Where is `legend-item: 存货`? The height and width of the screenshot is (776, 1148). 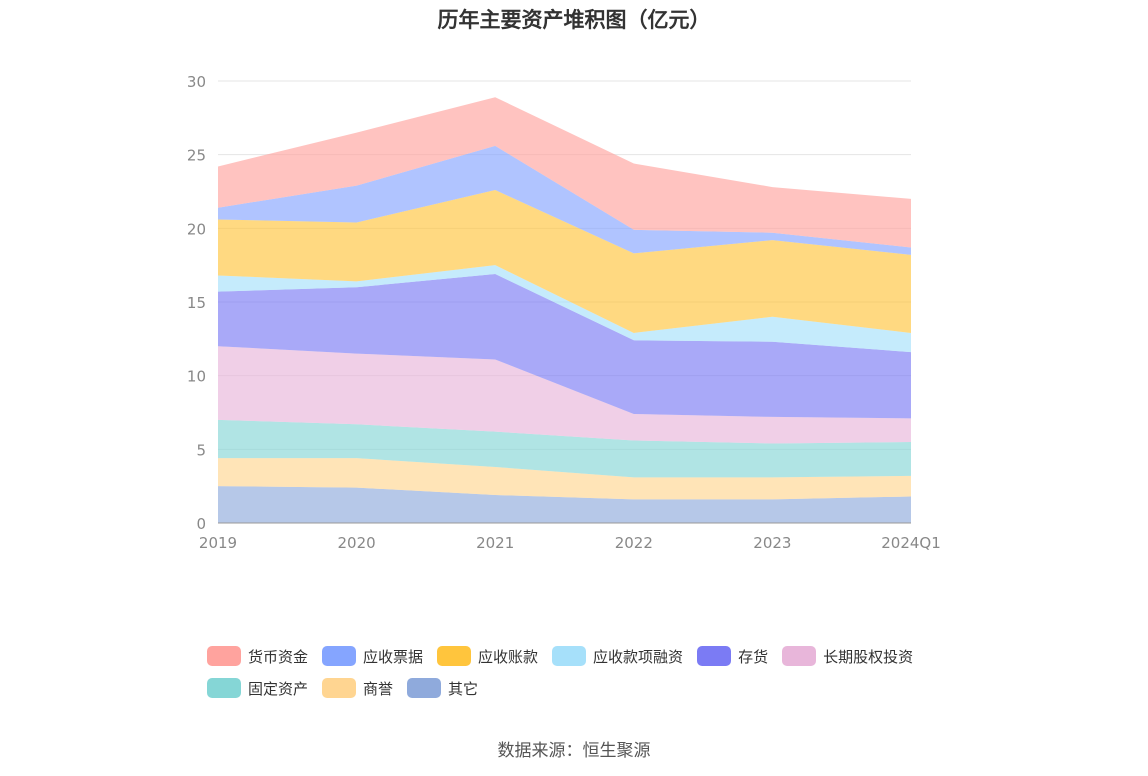 legend-item: 存货 is located at coordinates (732, 656).